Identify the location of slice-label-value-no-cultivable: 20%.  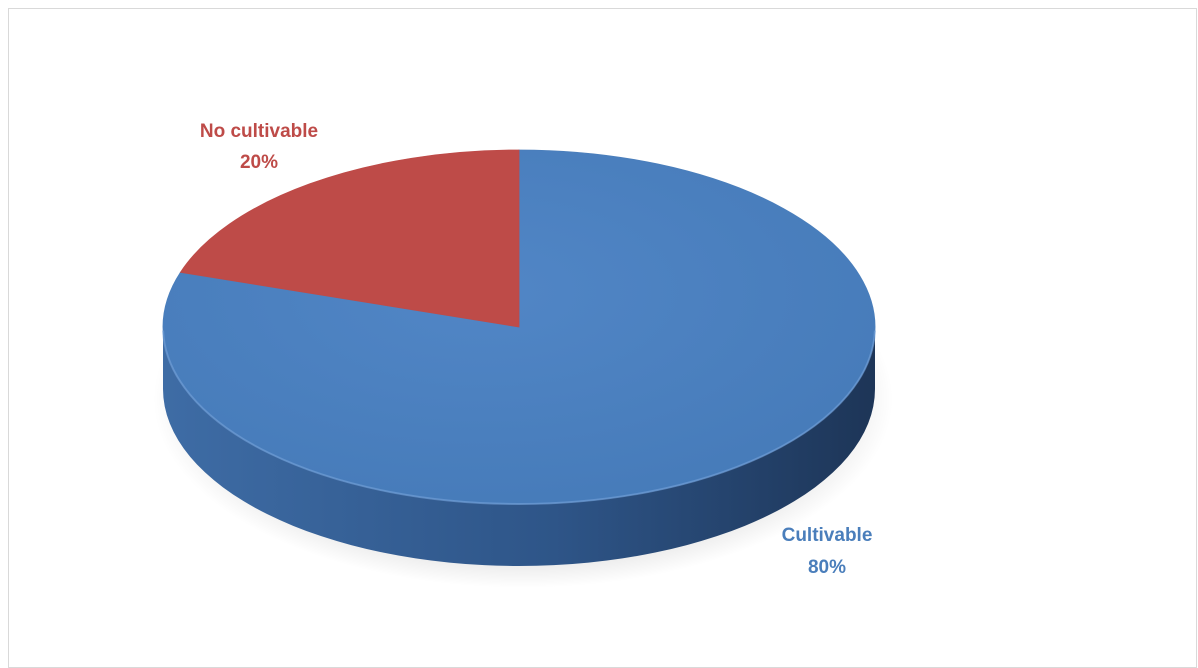
(259, 162).